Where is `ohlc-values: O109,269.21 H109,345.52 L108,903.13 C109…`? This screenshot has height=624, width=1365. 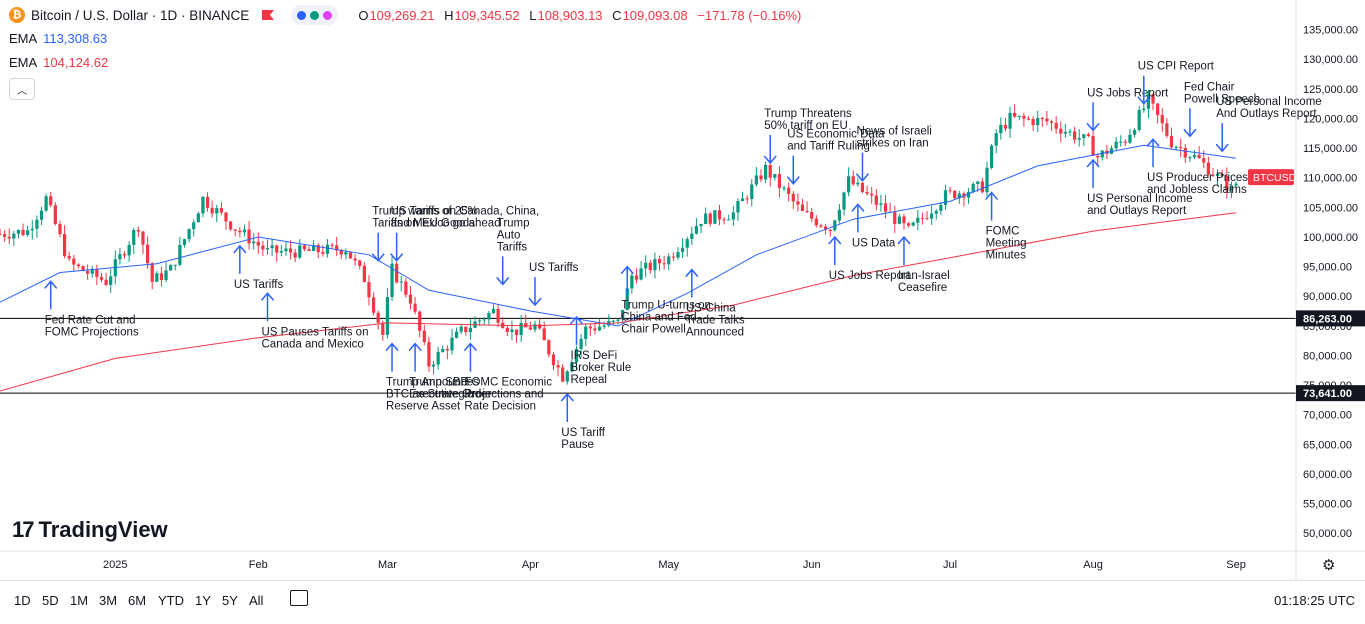
ohlc-values: O109,269.21 H109,345.52 L108,903.13 C109… is located at coordinates (582, 15).